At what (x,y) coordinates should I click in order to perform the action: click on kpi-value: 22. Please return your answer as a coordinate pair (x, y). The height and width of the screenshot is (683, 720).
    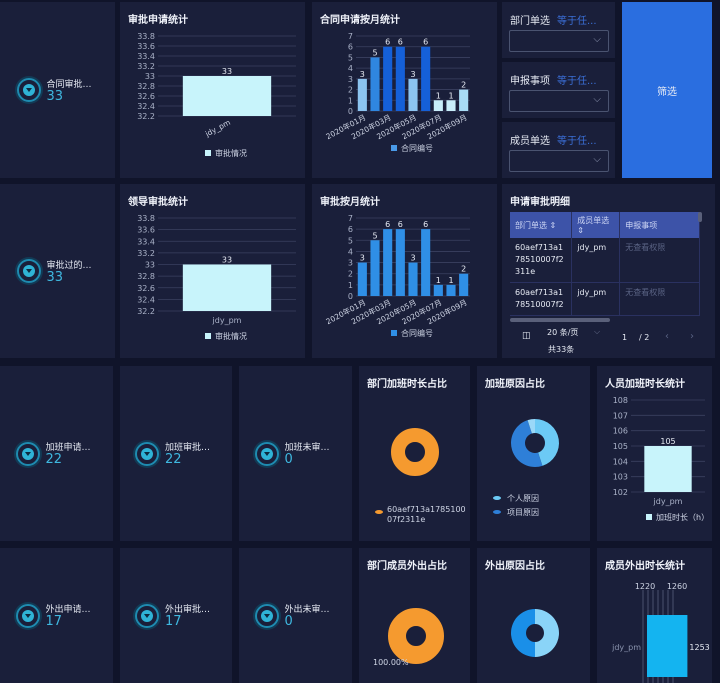
    Looking at the image, I should click on (173, 459).